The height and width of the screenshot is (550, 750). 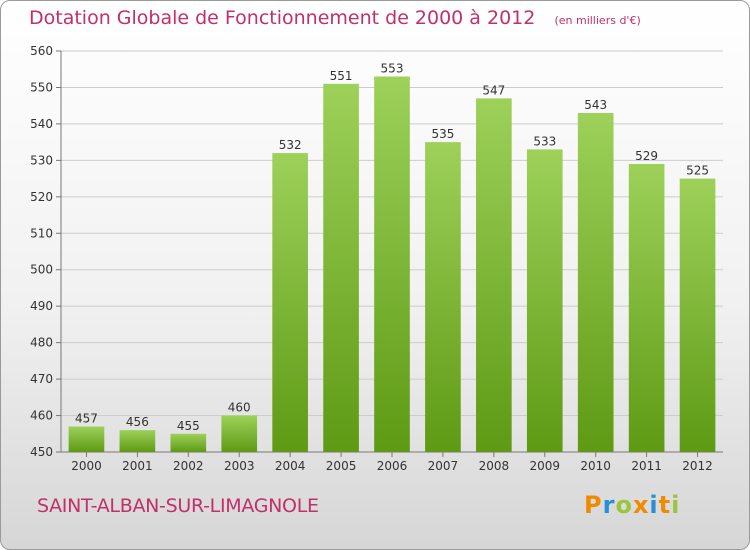 I want to click on y-tick-label: 520, so click(x=41, y=197).